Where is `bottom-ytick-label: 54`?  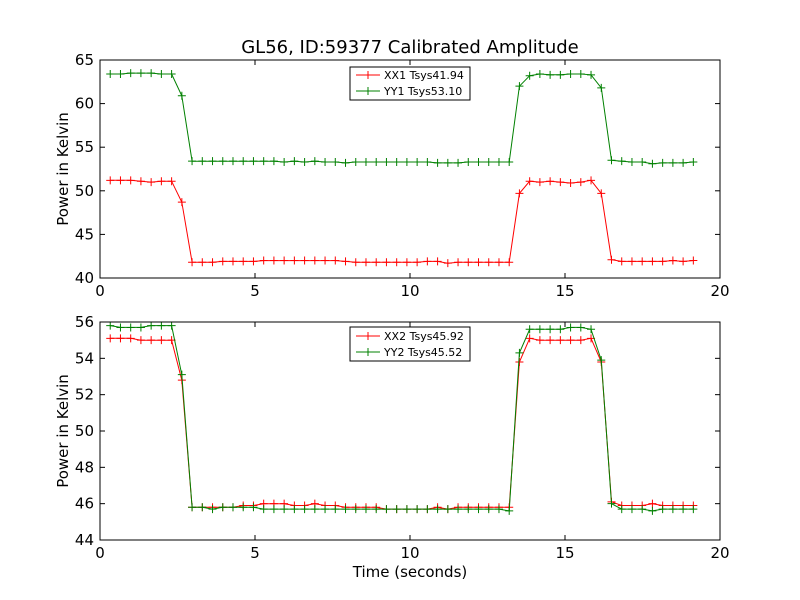
bottom-ytick-label: 54 is located at coordinates (84, 358).